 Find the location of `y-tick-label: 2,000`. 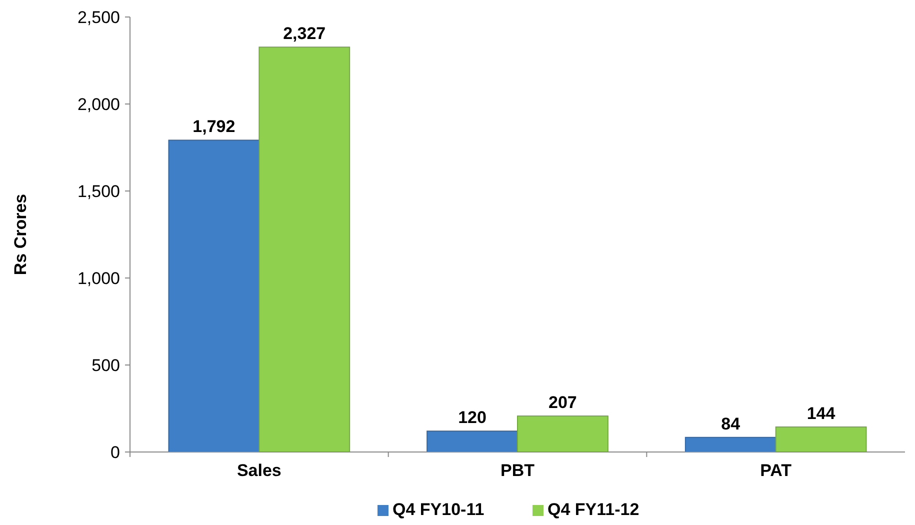

y-tick-label: 2,000 is located at coordinates (98, 104).